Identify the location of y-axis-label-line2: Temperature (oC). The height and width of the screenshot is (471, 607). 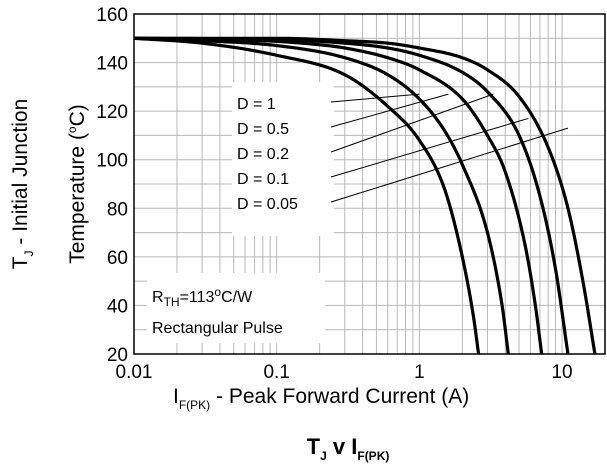
(77, 184).